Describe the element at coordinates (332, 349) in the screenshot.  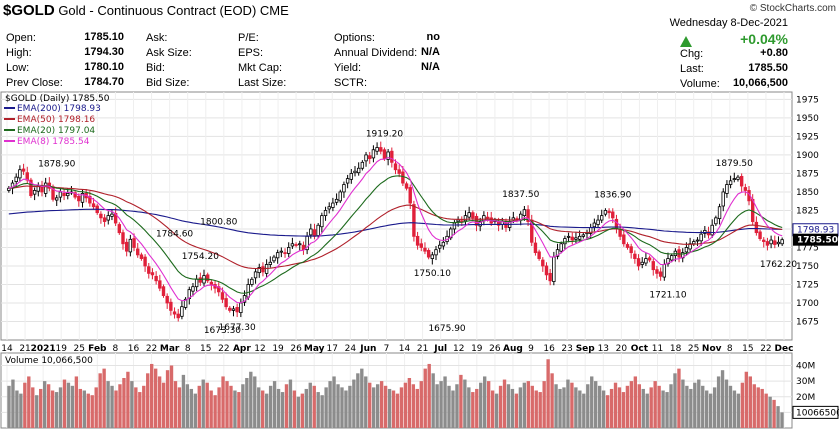
I see `x-tick-label: 17` at that location.